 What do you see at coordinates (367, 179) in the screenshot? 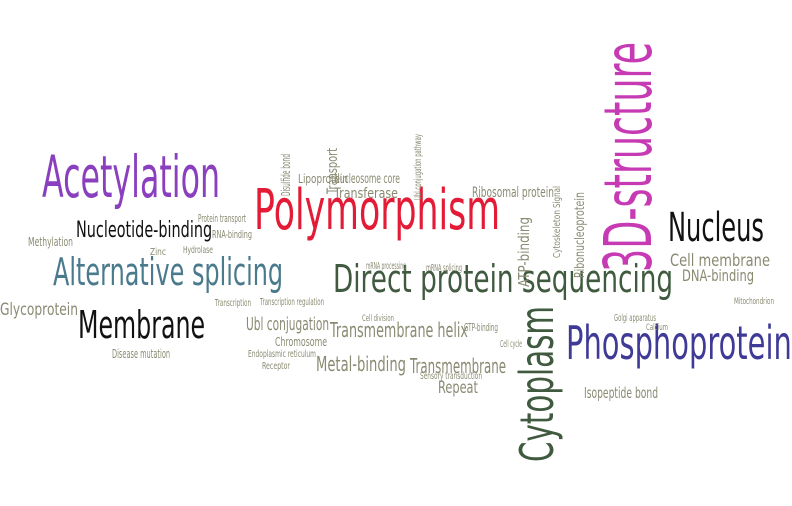
I see `word-nucleosome-core: Nucleosome core` at bounding box center [367, 179].